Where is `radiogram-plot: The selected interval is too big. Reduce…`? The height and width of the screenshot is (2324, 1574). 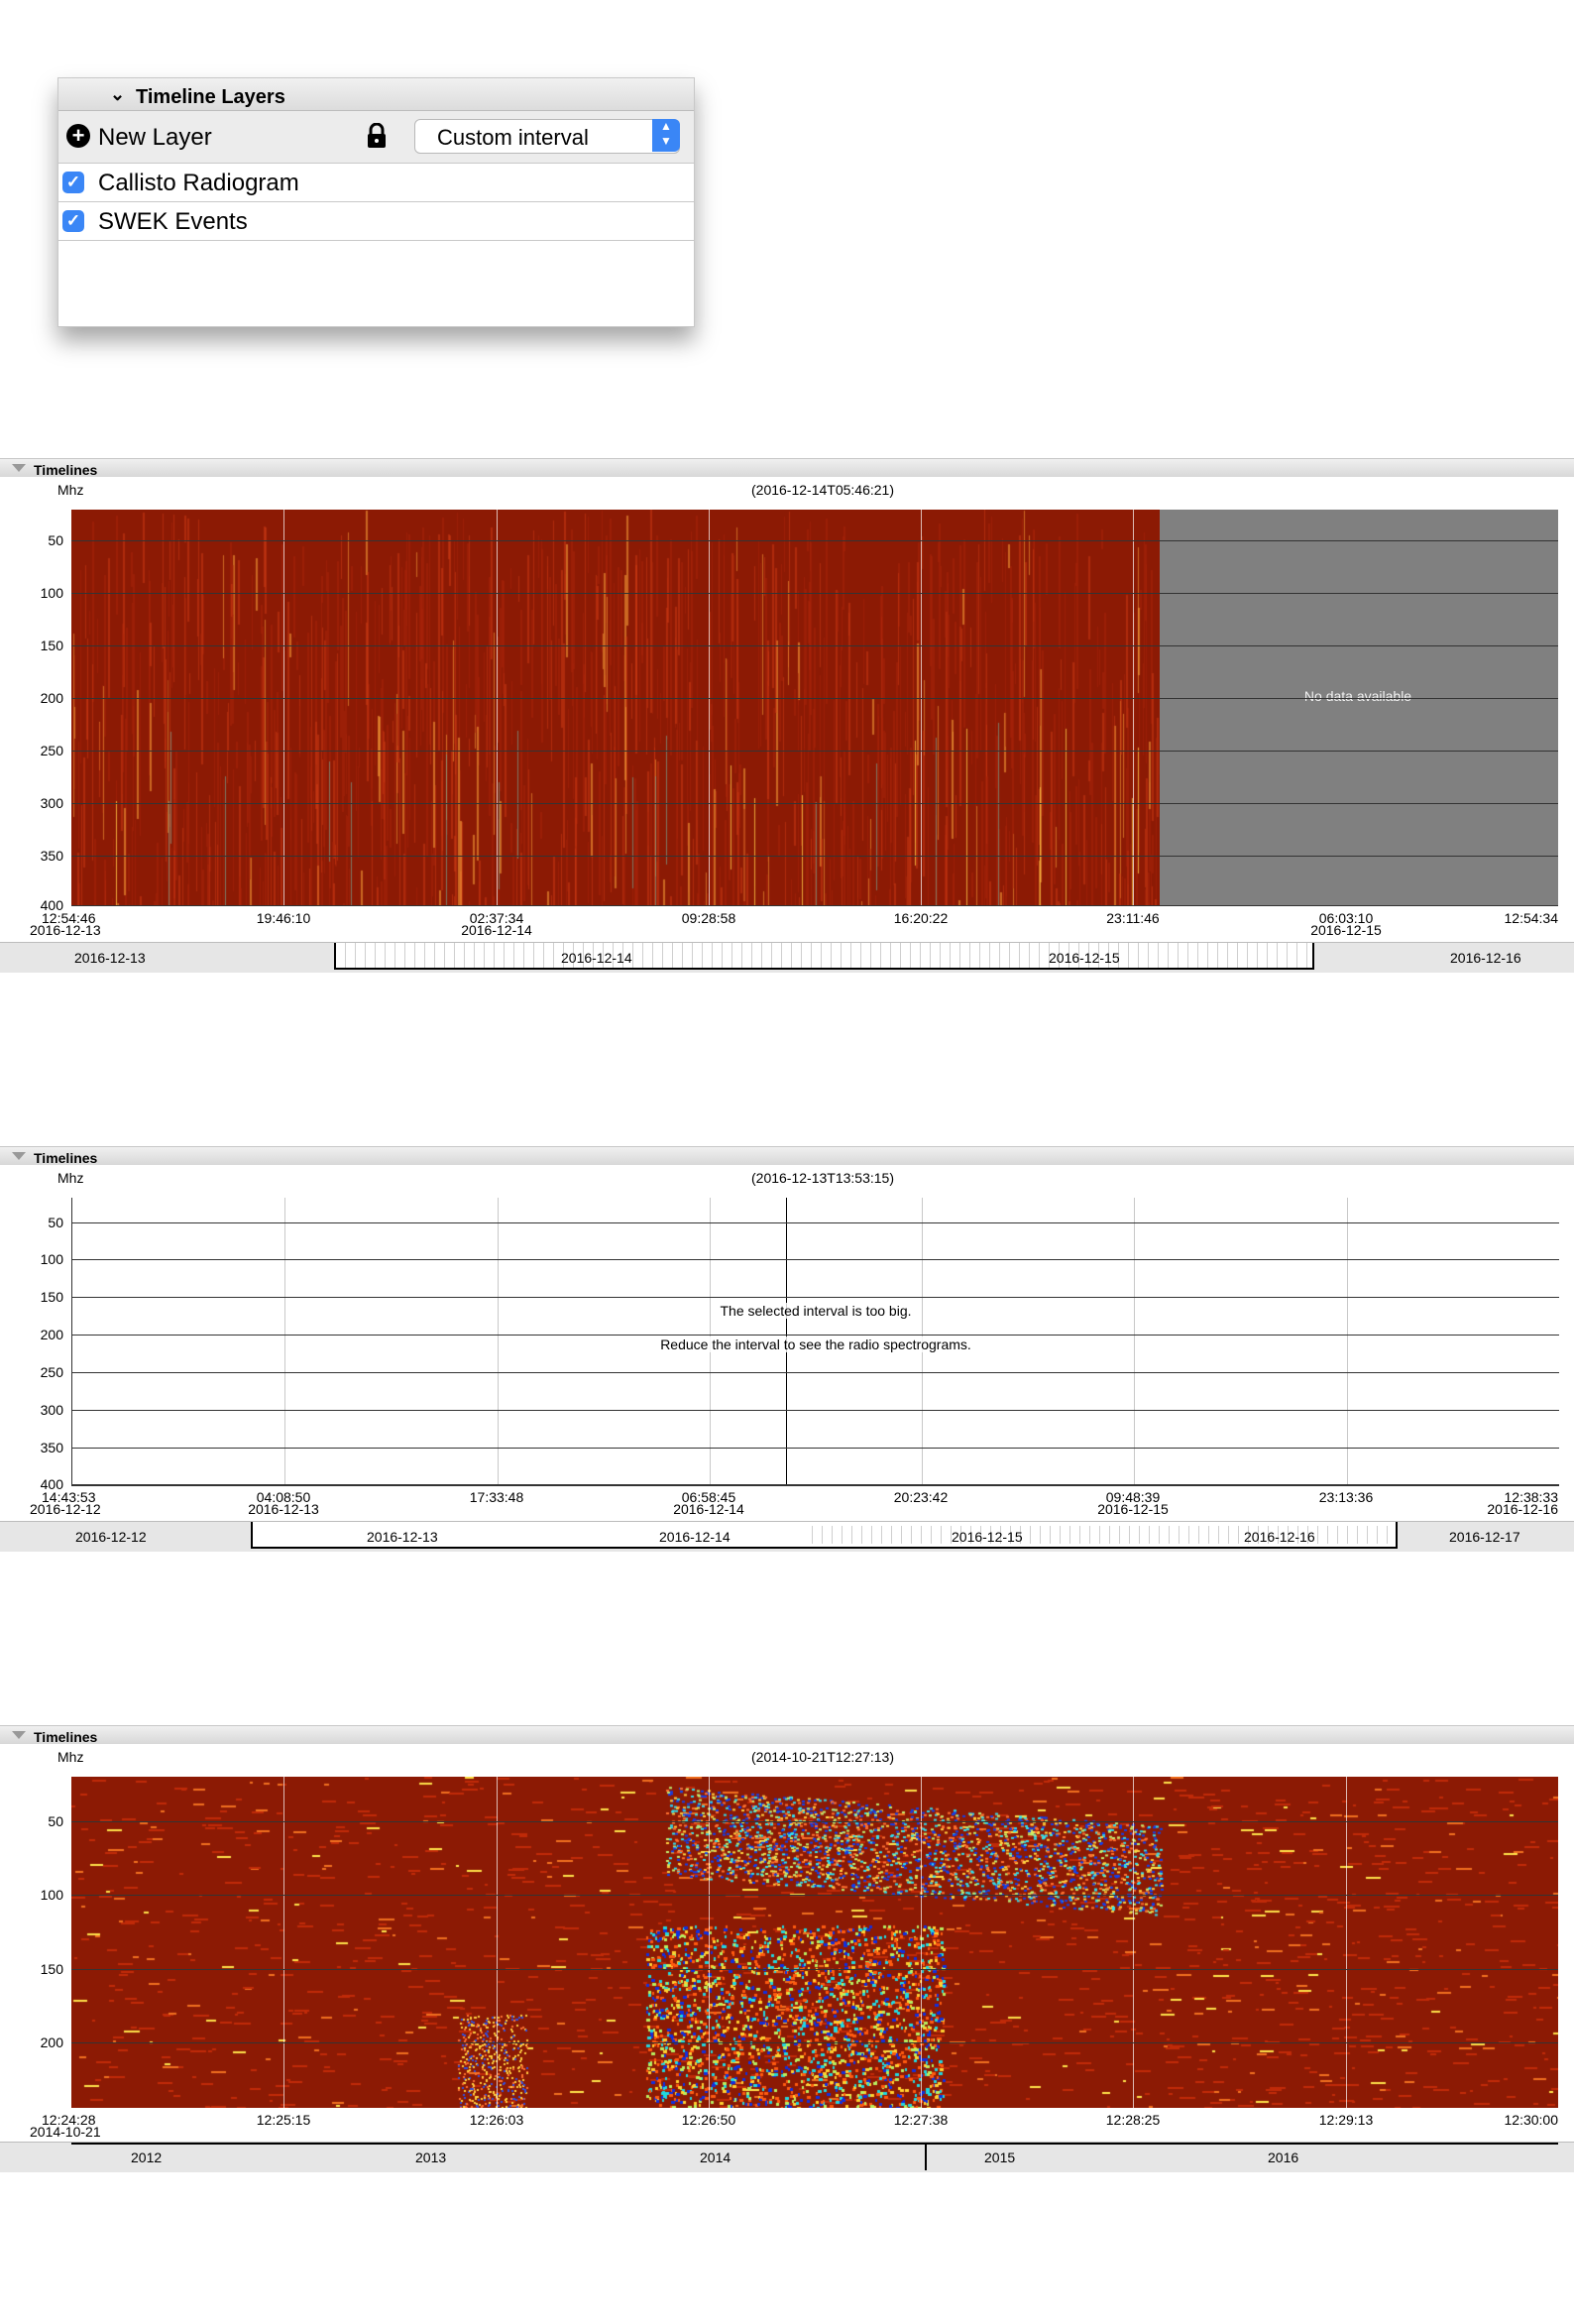 radiogram-plot: The selected interval is too big. Reduce… is located at coordinates (815, 1342).